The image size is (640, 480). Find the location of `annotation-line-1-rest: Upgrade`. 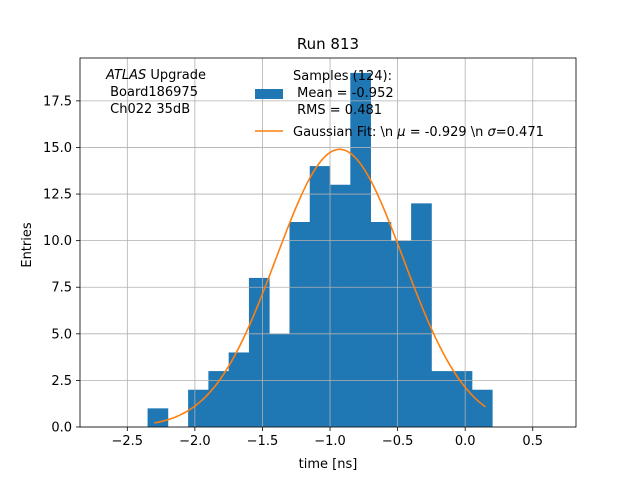

annotation-line-1-rest: Upgrade is located at coordinates (176, 75).